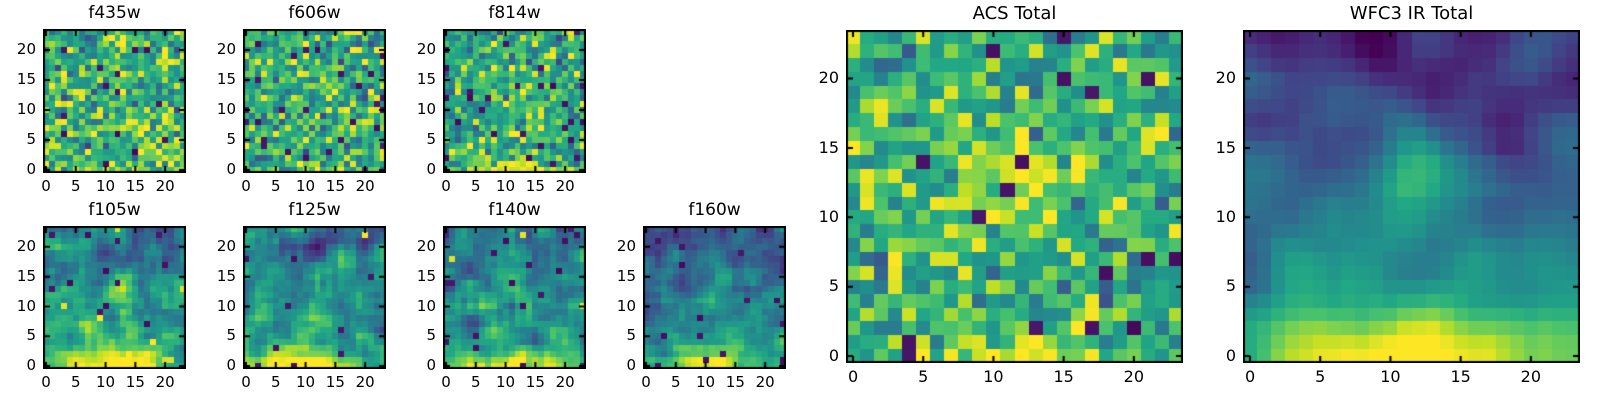 The width and height of the screenshot is (1600, 400). Describe the element at coordinates (106, 186) in the screenshot. I see `x-tick-label-f435w-10: 10` at that location.